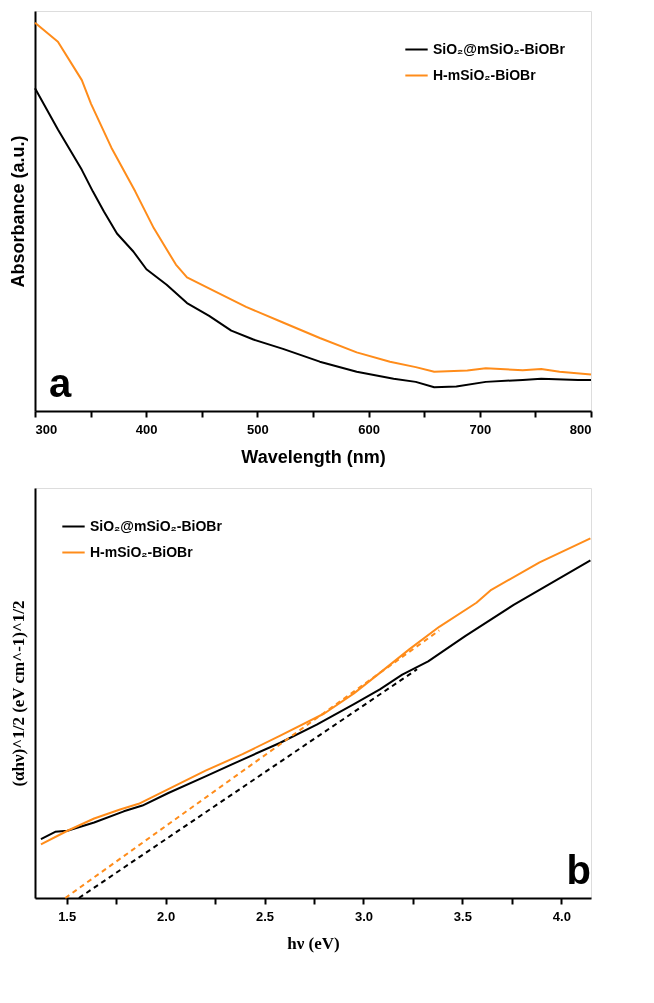 The image size is (654, 1003). What do you see at coordinates (146, 429) in the screenshot?
I see `x-tick-label: 400` at bounding box center [146, 429].